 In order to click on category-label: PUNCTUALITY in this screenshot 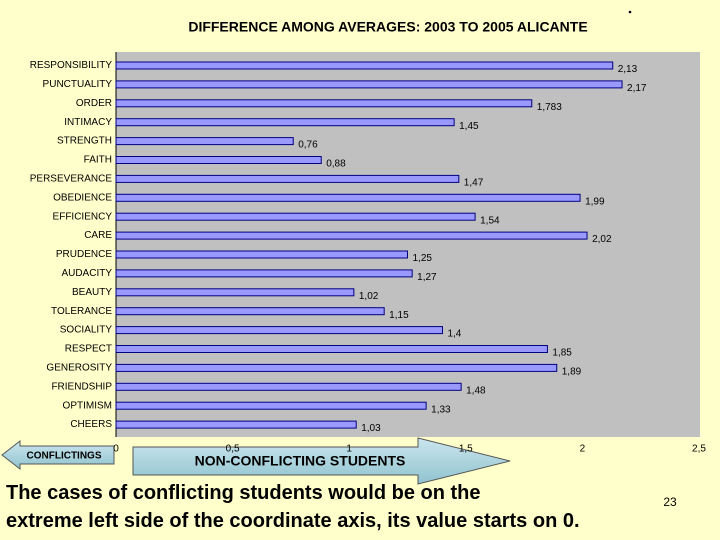, I will do `click(78, 84)`.